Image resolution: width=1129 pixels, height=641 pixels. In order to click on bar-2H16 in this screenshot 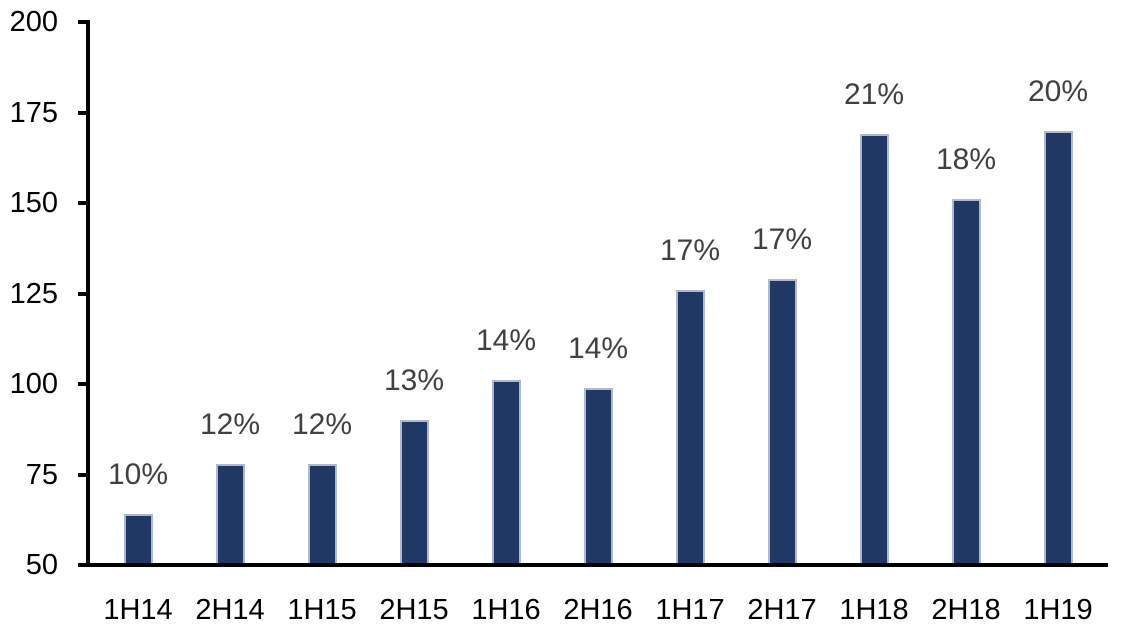, I will do `click(598, 476)`.